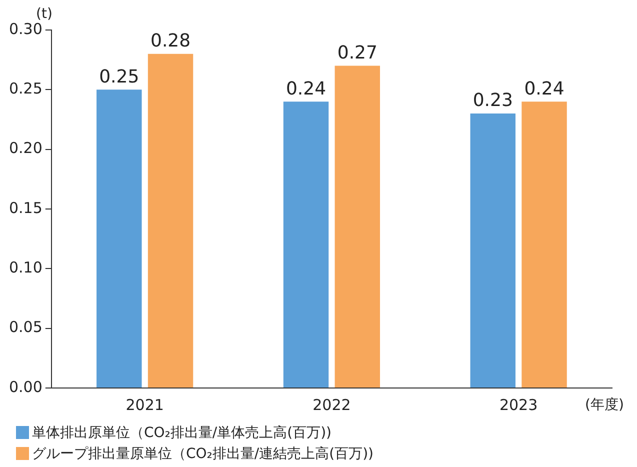 Image resolution: width=637 pixels, height=467 pixels. Describe the element at coordinates (25, 89) in the screenshot. I see `y-tick-label: 0.25` at that location.